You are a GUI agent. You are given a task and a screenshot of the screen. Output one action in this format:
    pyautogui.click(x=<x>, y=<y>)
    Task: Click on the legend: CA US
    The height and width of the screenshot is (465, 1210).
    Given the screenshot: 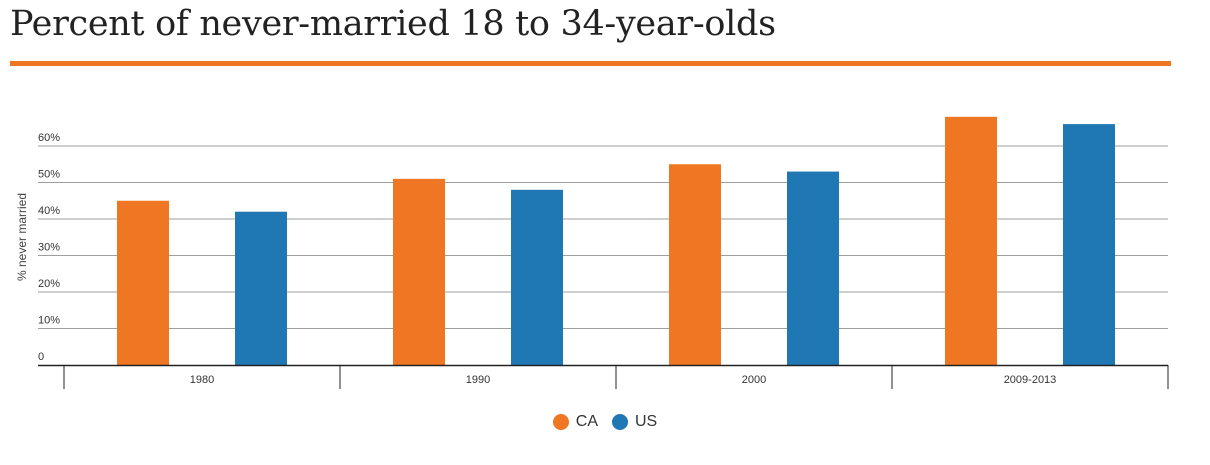 What is the action you would take?
    pyautogui.click(x=605, y=422)
    